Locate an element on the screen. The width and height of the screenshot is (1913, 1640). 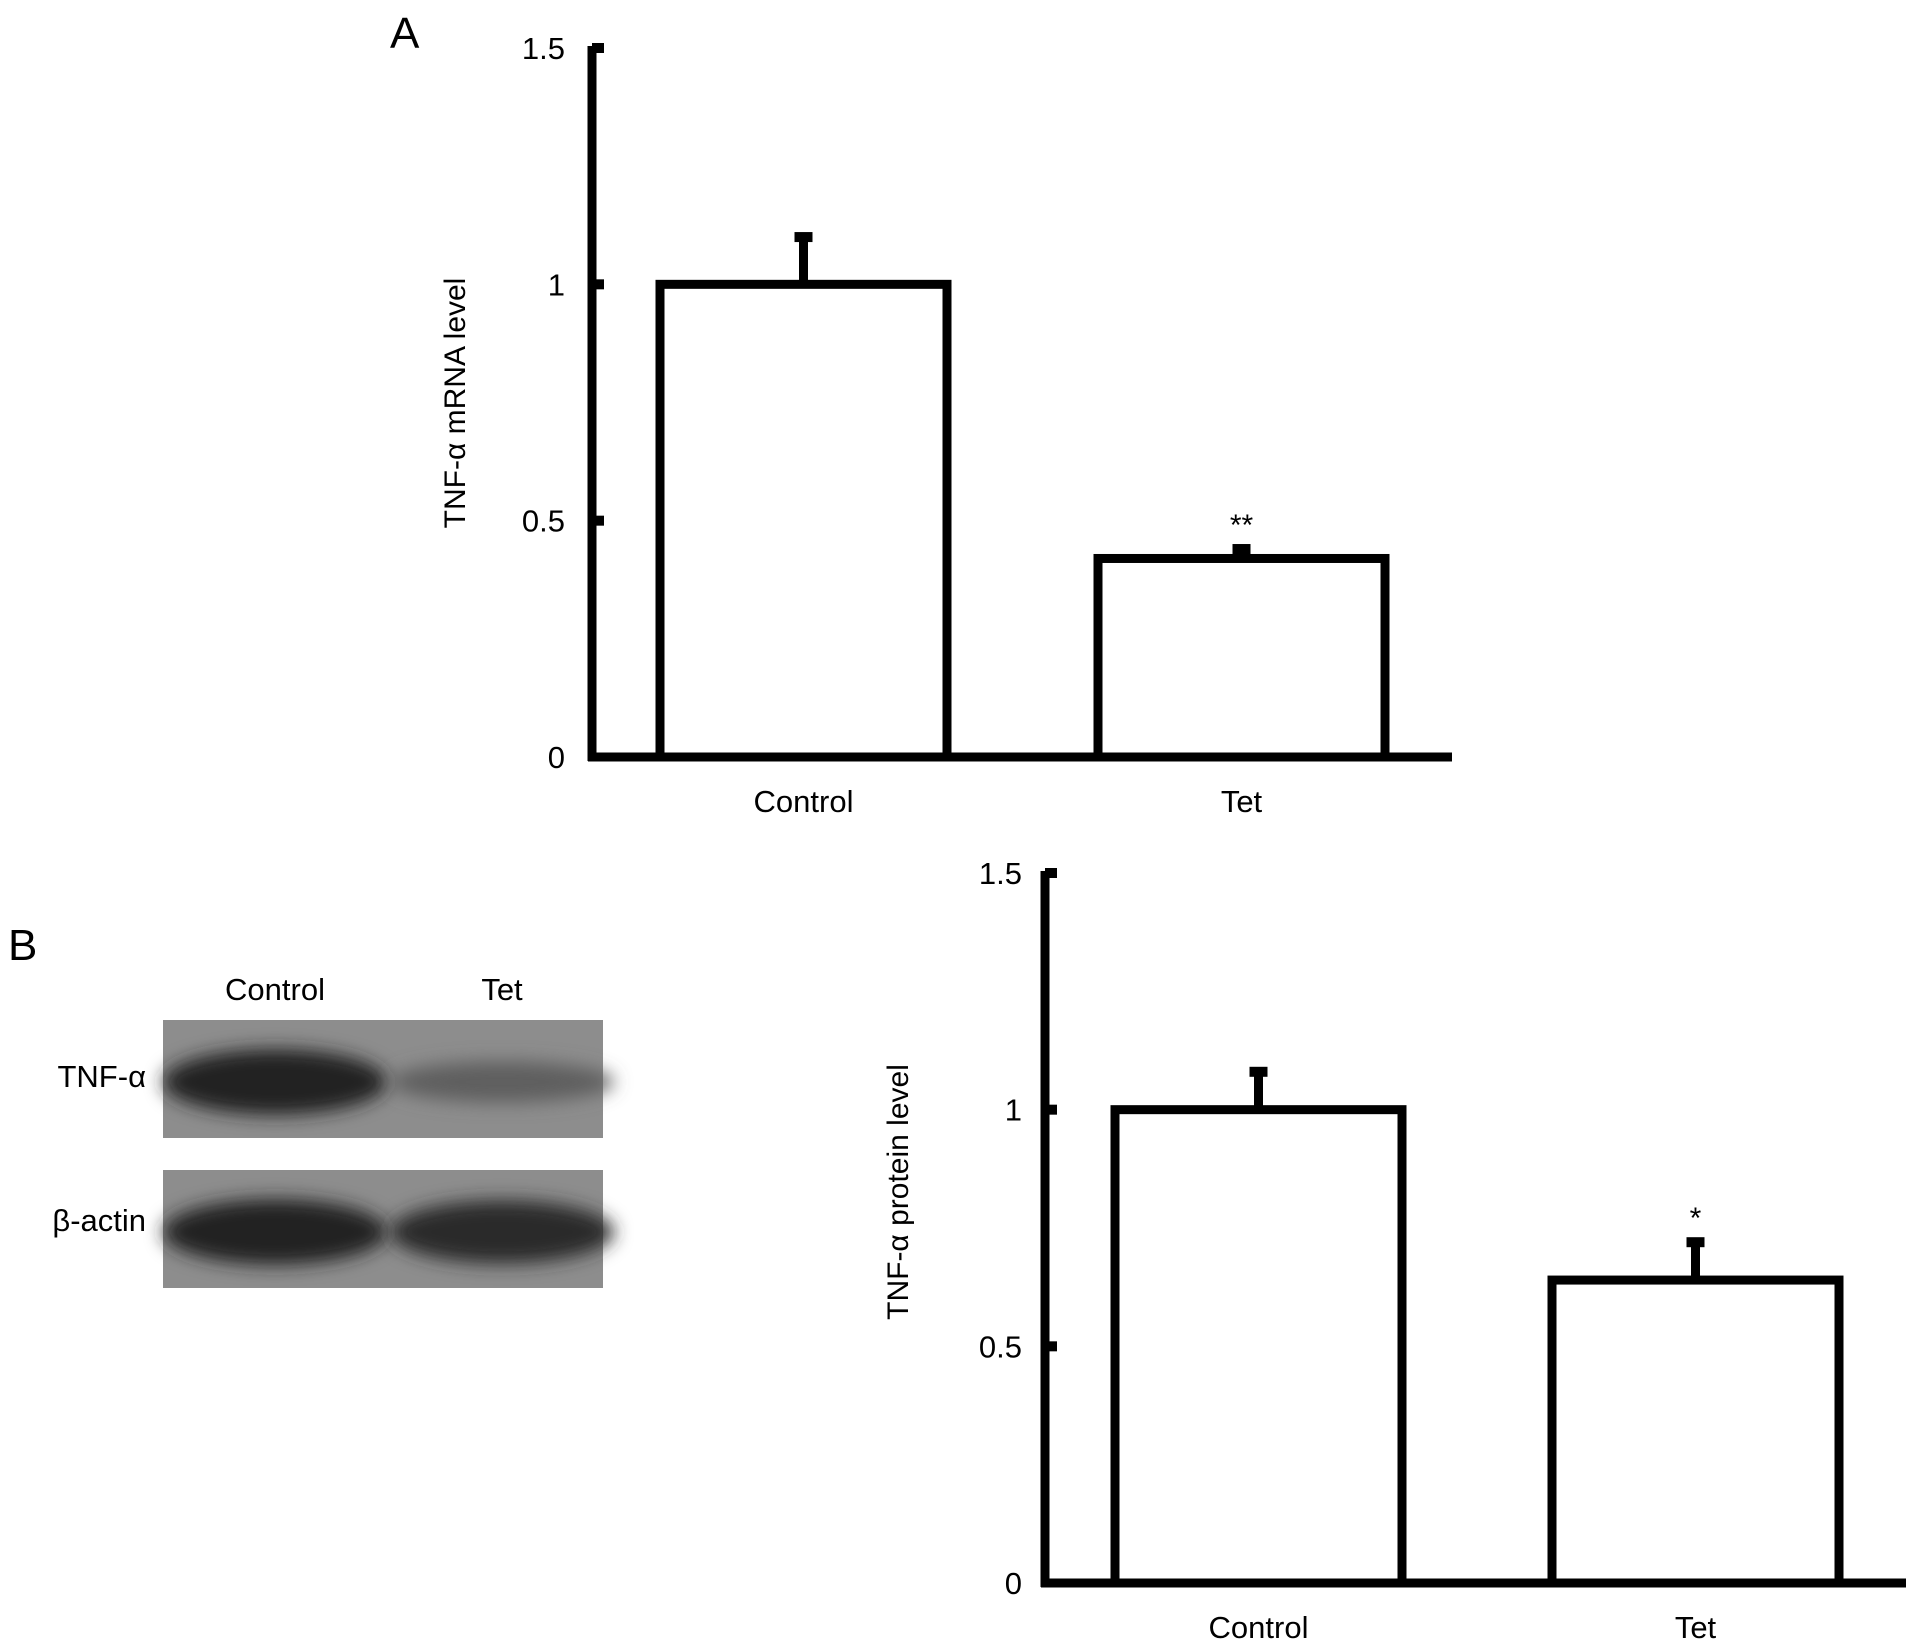
chart-a-y-axis-label: TNF-α mRNA level is located at coordinates (455, 403).